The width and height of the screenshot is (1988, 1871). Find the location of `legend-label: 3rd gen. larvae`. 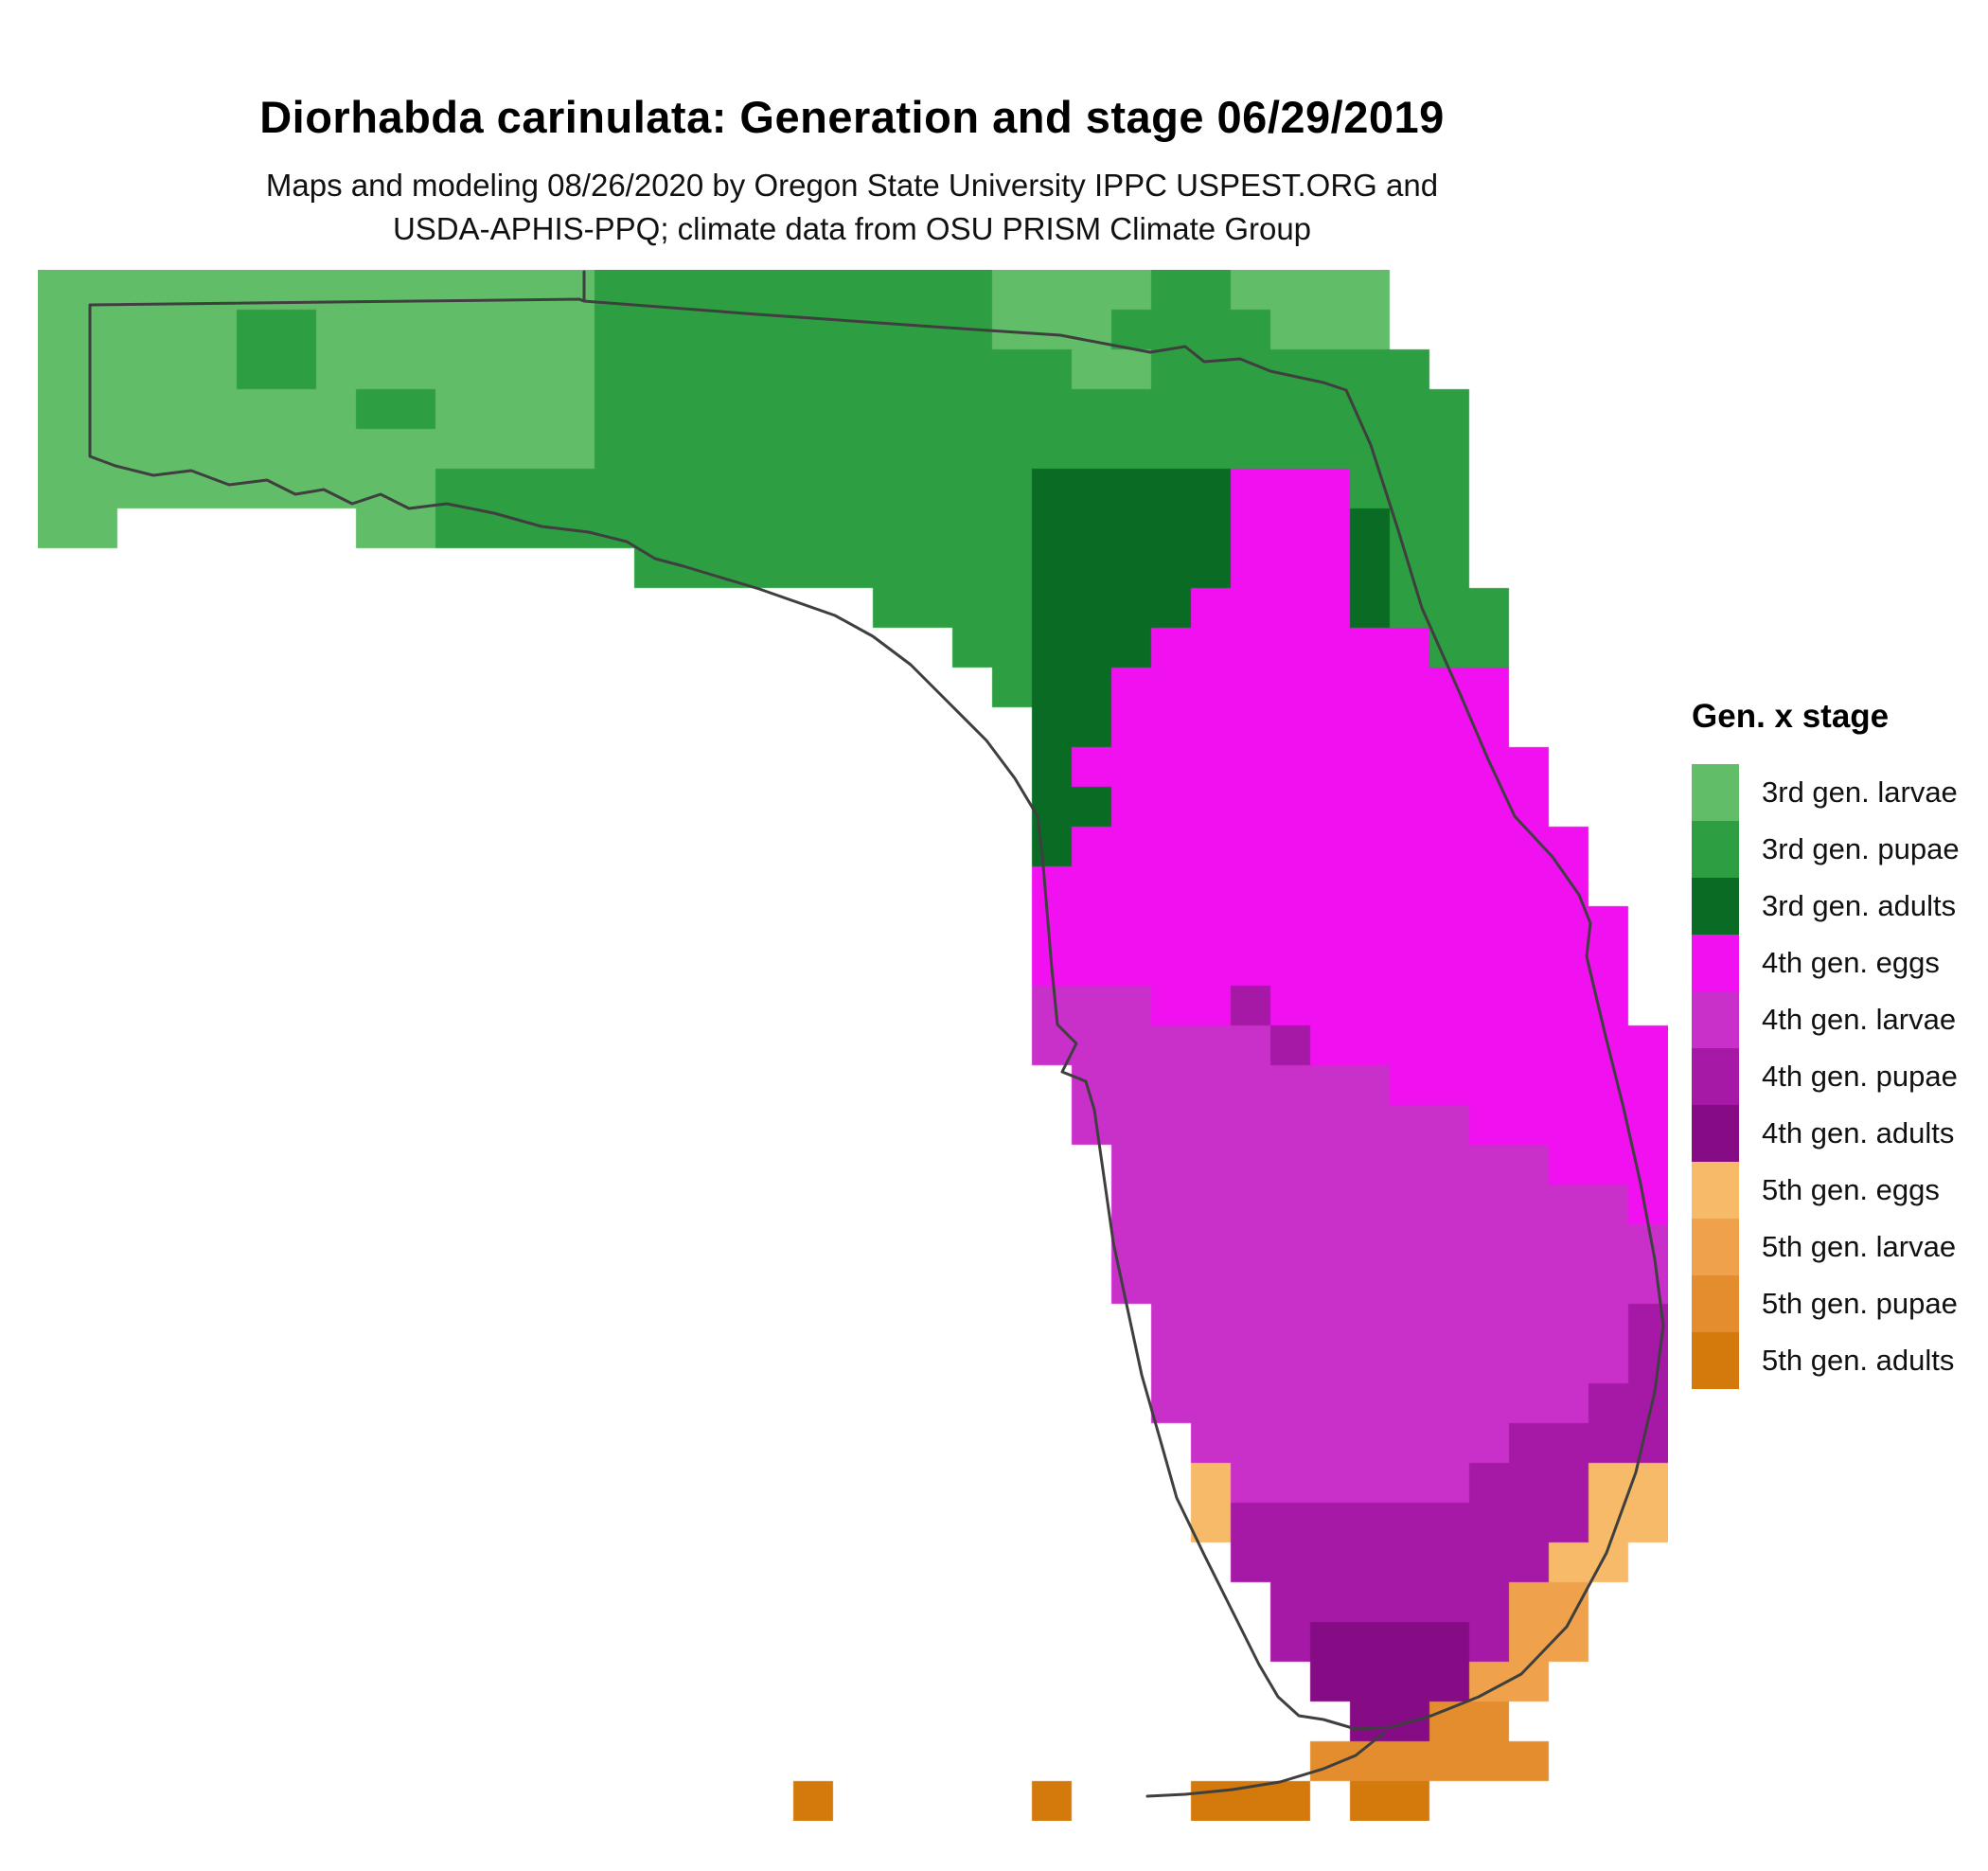

legend-label: 3rd gen. larvae is located at coordinates (1860, 792).